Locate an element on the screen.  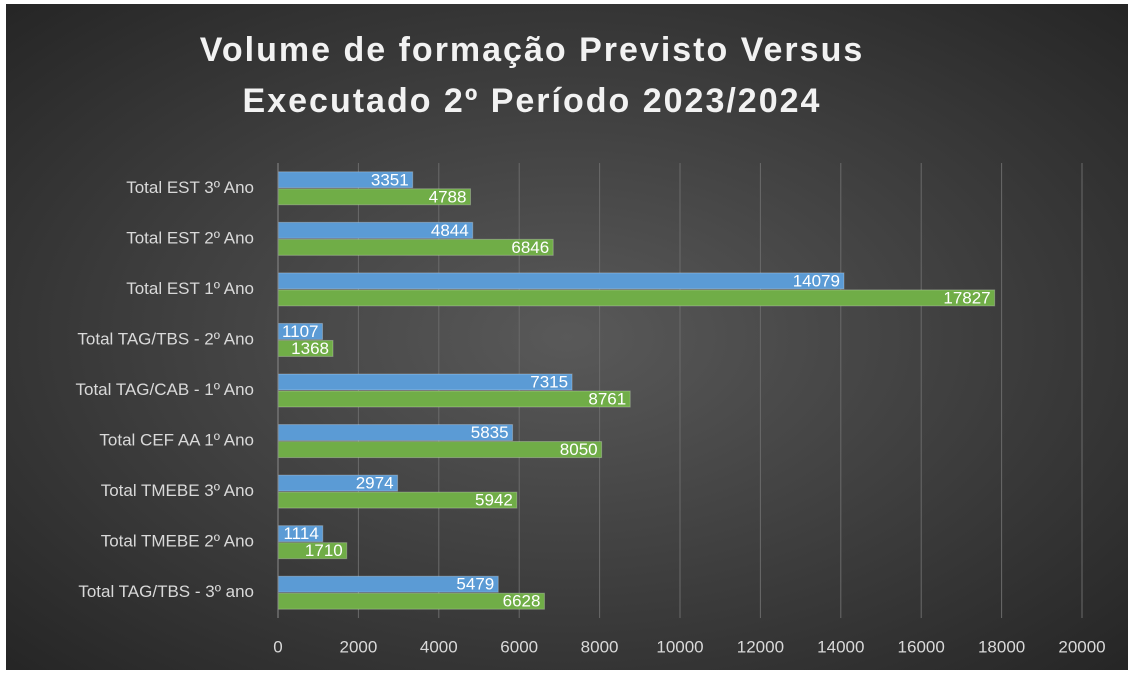
data-label: 2974 is located at coordinates (375, 483).